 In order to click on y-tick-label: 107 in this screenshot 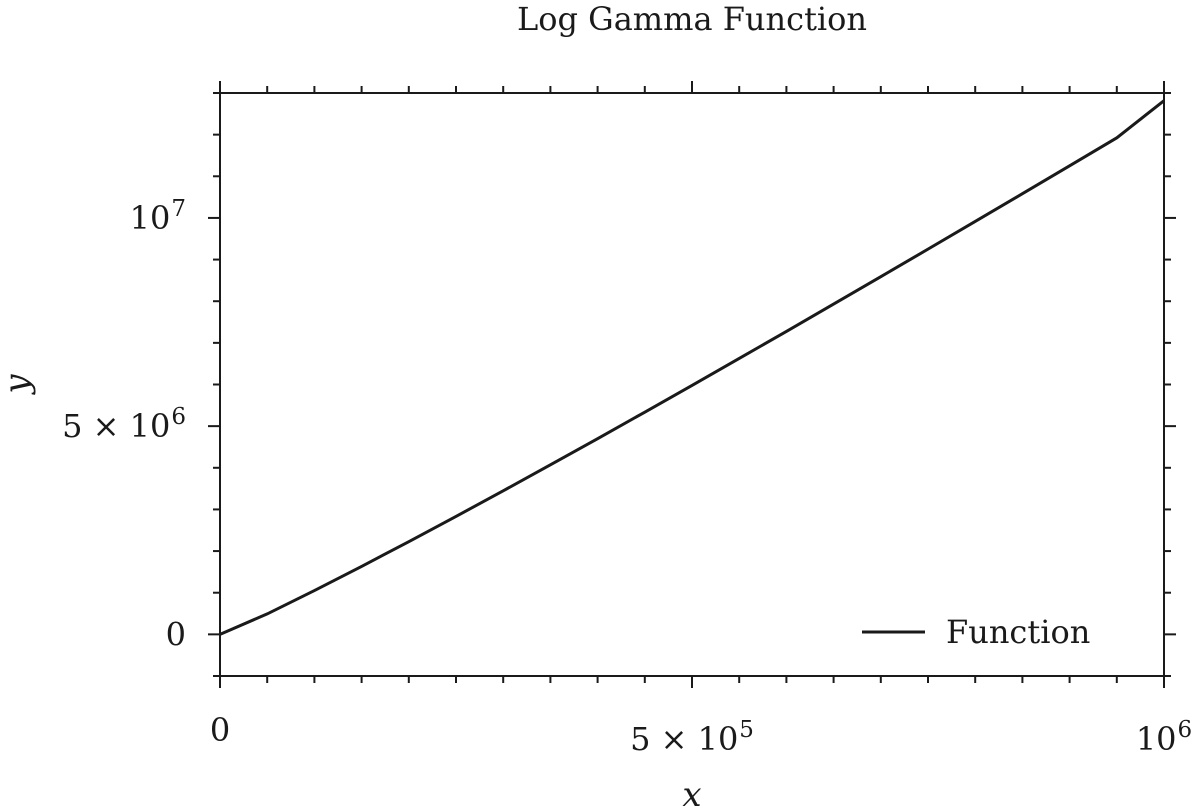, I will do `click(158, 216)`.